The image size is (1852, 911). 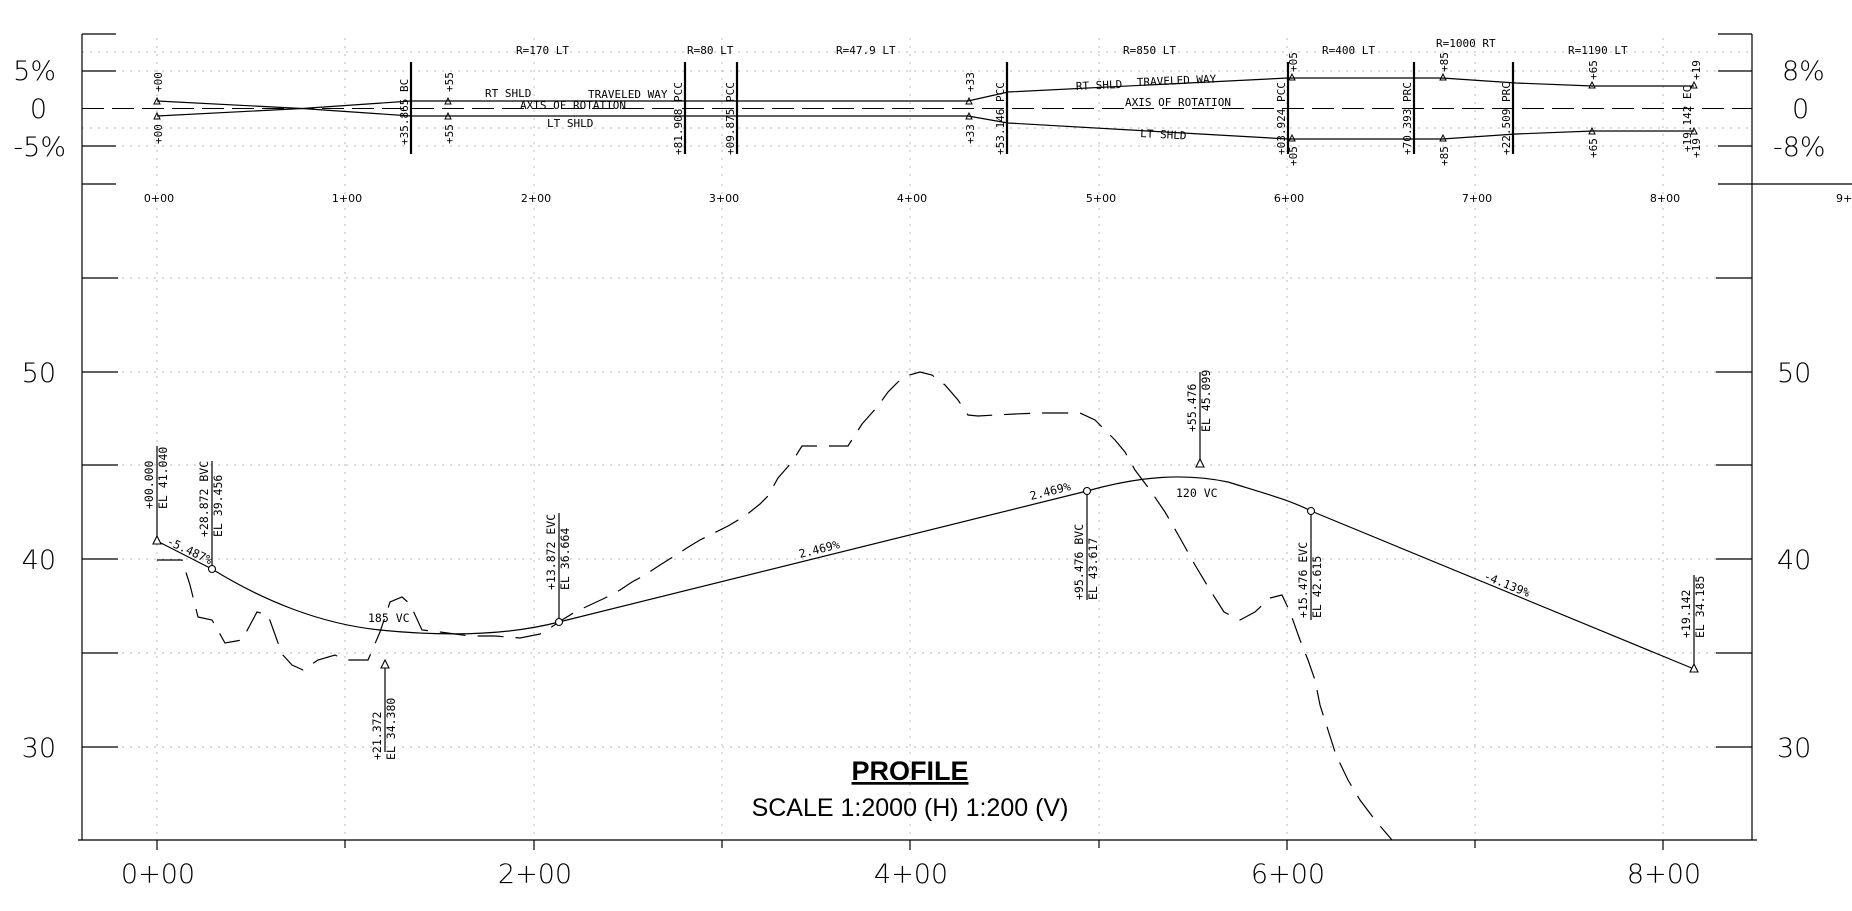 I want to click on critical-point-bars, so click(x=962, y=108).